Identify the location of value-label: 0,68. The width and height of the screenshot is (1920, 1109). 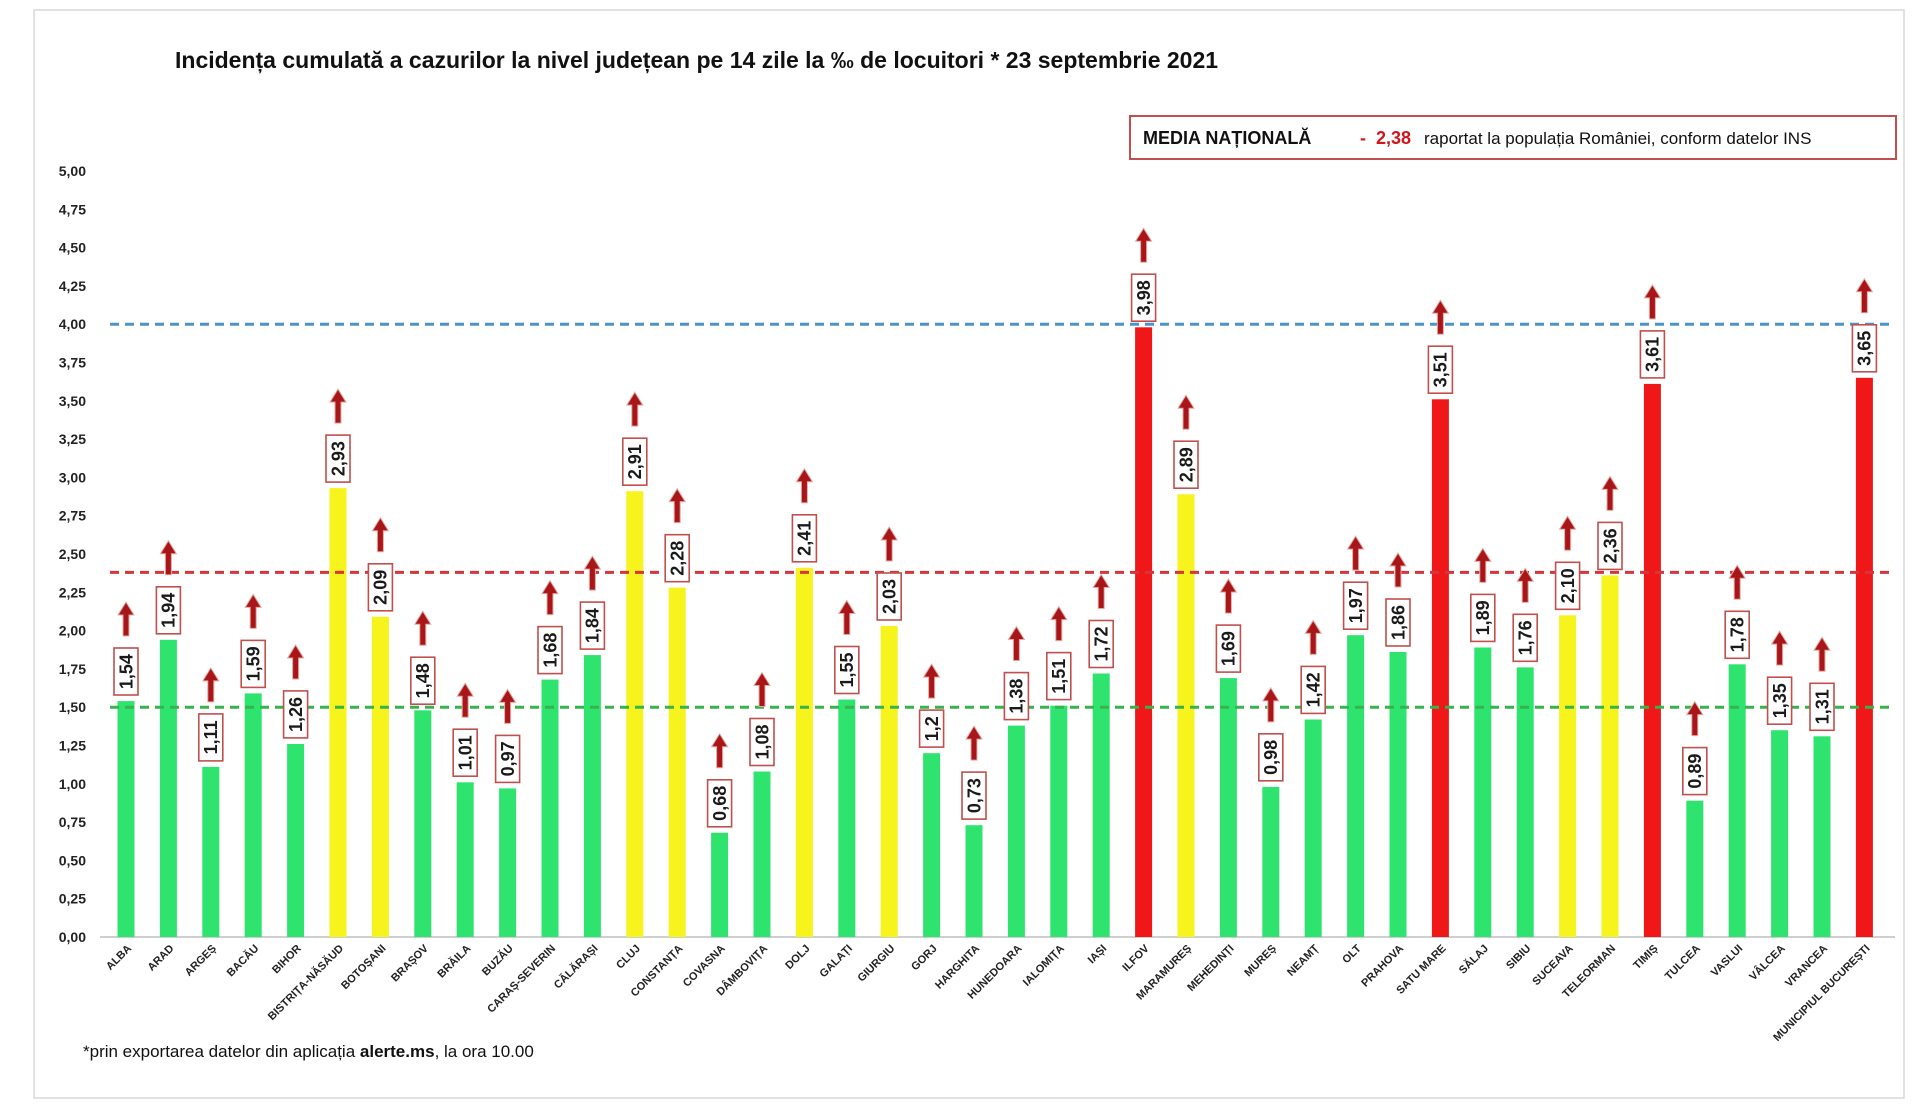
(720, 803).